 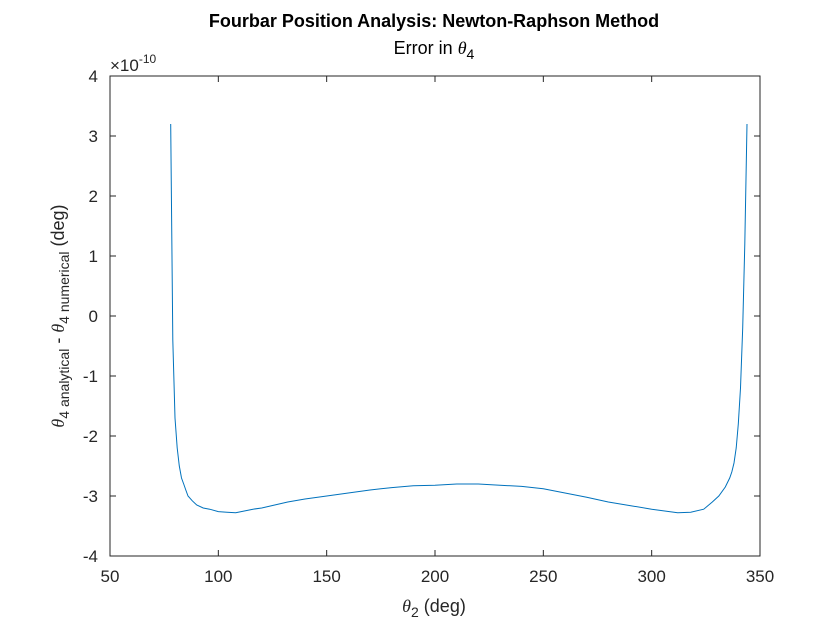 I want to click on y-tick-label: -1, so click(x=90, y=376).